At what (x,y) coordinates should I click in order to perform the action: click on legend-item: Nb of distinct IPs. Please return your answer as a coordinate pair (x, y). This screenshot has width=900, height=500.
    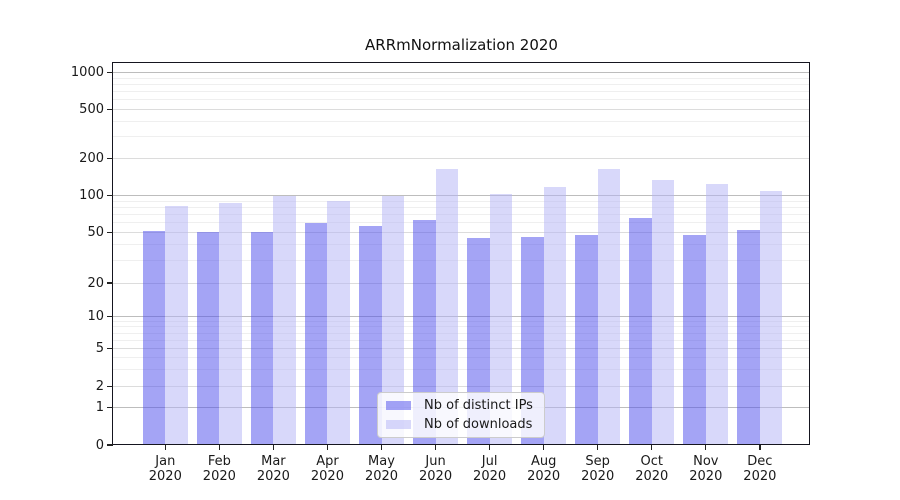
    Looking at the image, I should click on (461, 405).